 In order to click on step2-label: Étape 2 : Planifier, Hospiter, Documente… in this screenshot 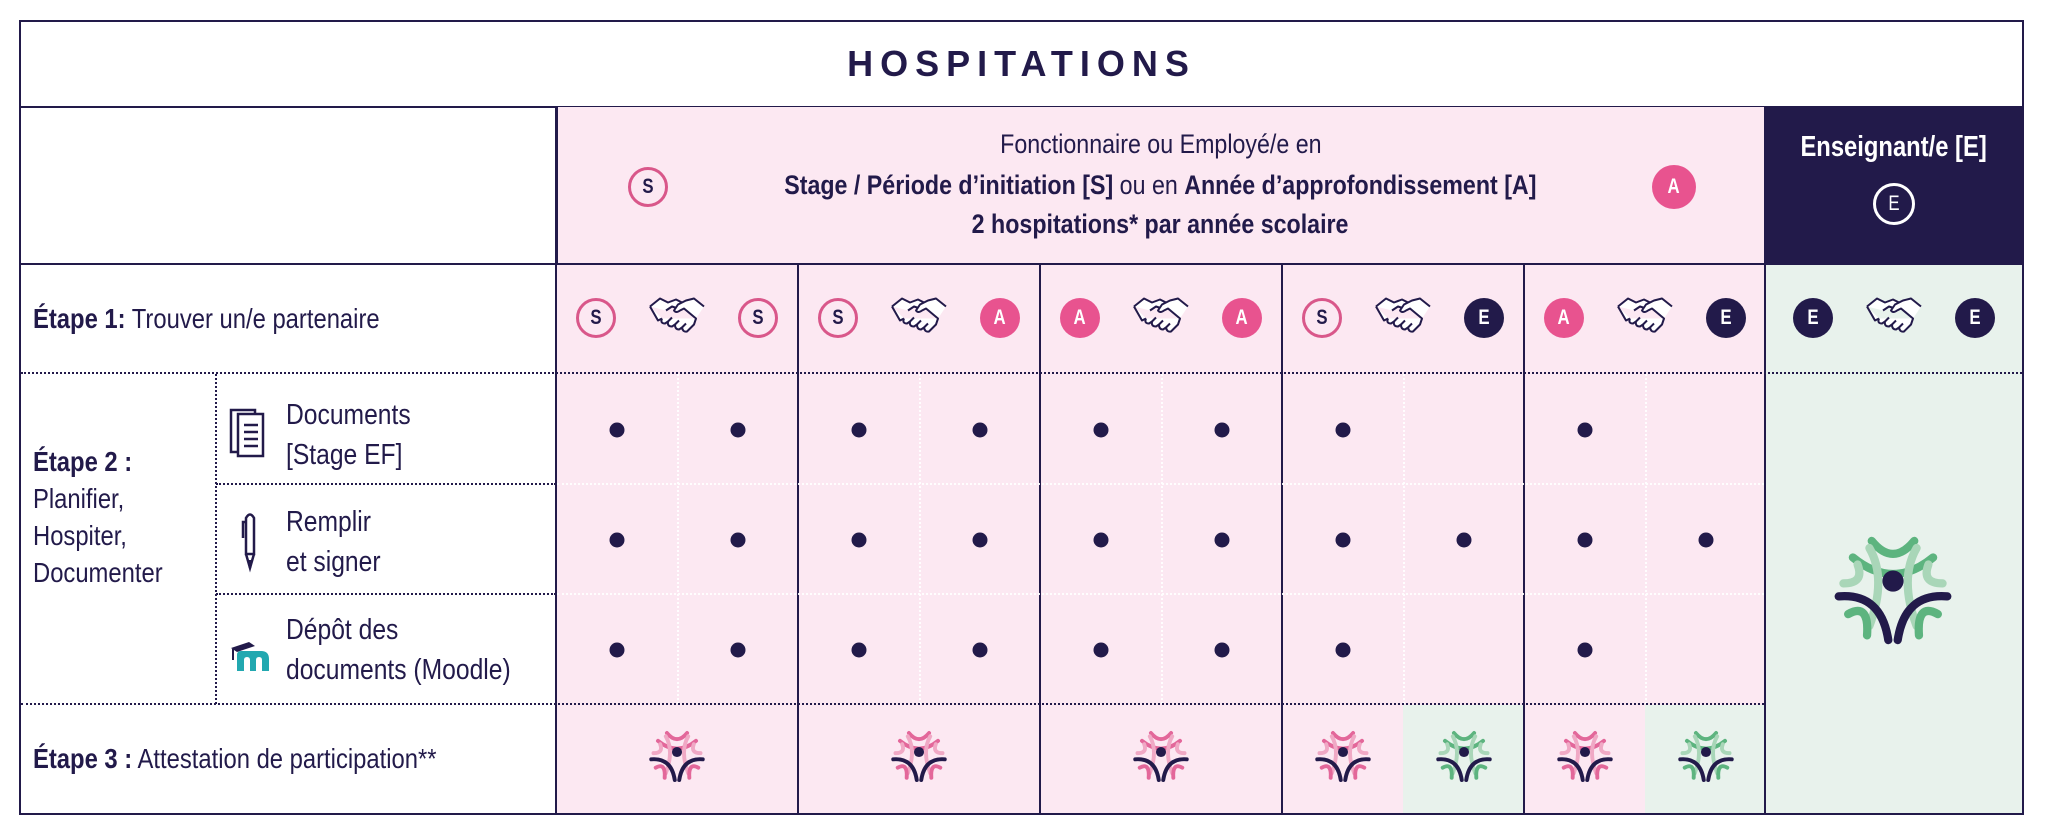, I will do `click(98, 517)`.